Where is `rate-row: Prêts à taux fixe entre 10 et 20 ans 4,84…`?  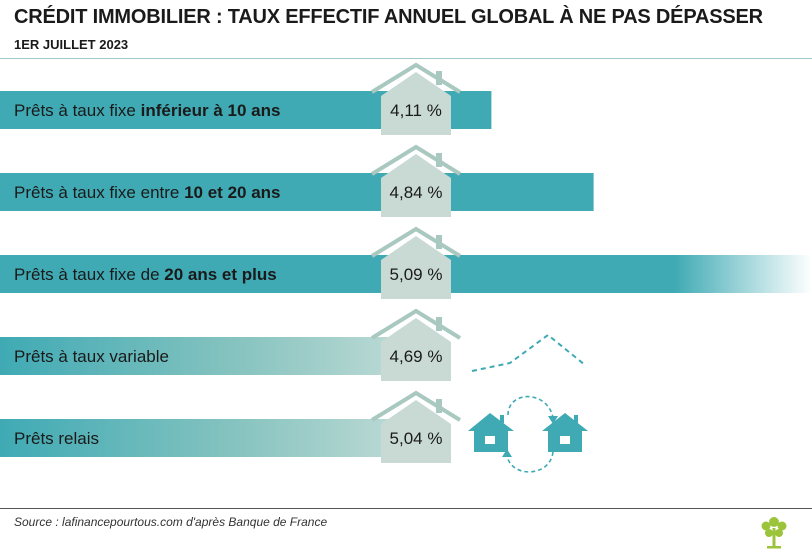
rate-row: Prêts à taux fixe entre 10 et 20 ans 4,84… is located at coordinates (297, 180).